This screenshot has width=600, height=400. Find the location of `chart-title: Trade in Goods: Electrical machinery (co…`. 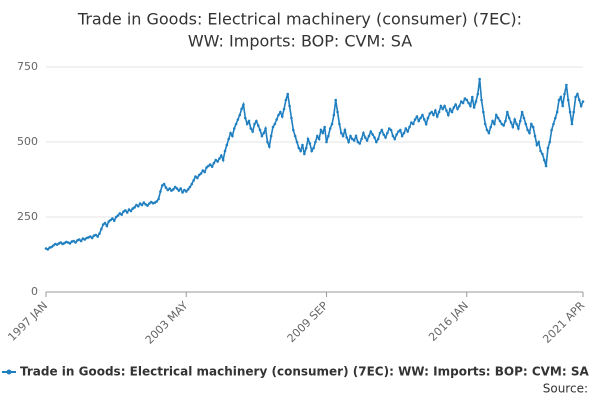

chart-title: Trade in Goods: Electrical machinery (co… is located at coordinates (299, 19).